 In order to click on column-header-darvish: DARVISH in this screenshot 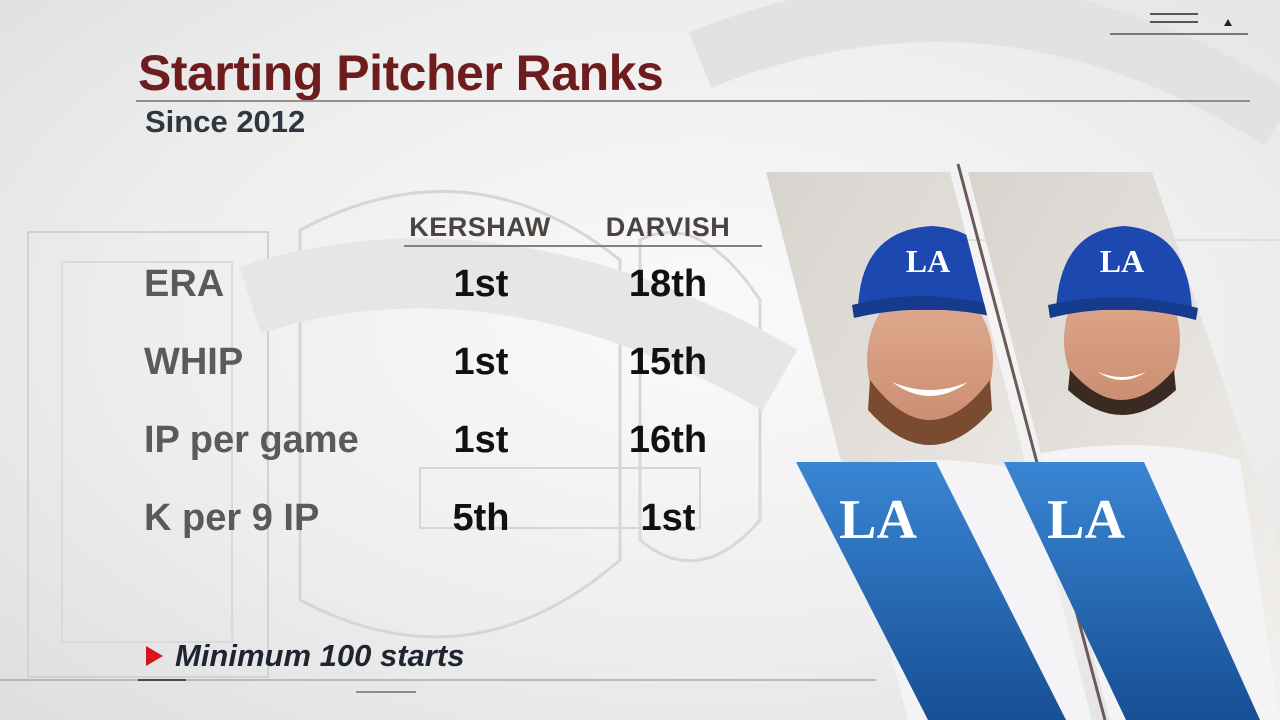, I will do `click(668, 227)`.